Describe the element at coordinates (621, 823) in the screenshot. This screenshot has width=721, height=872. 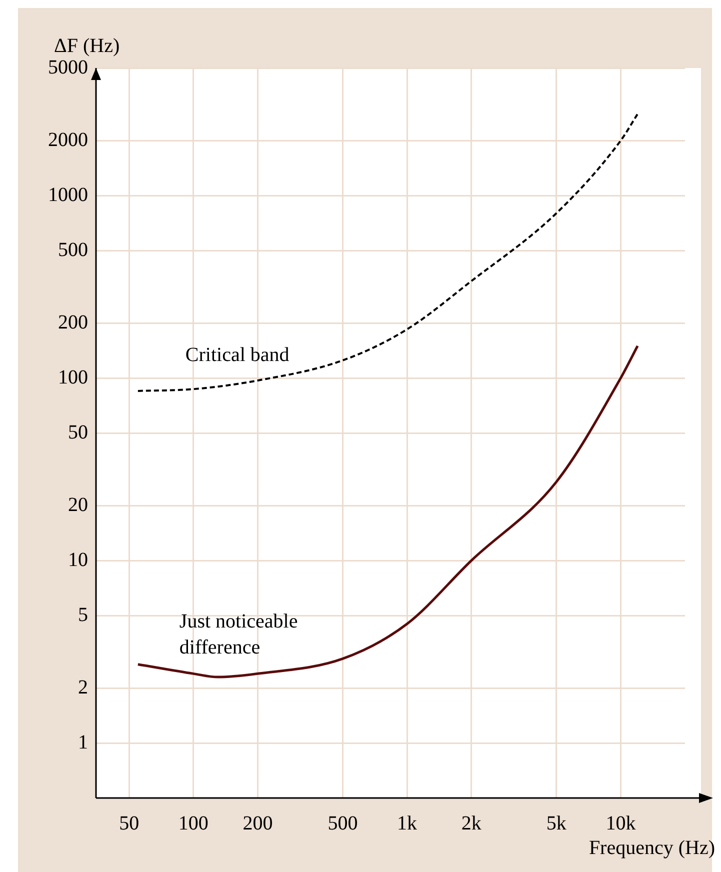
I see `x-tick-label: 10k` at that location.